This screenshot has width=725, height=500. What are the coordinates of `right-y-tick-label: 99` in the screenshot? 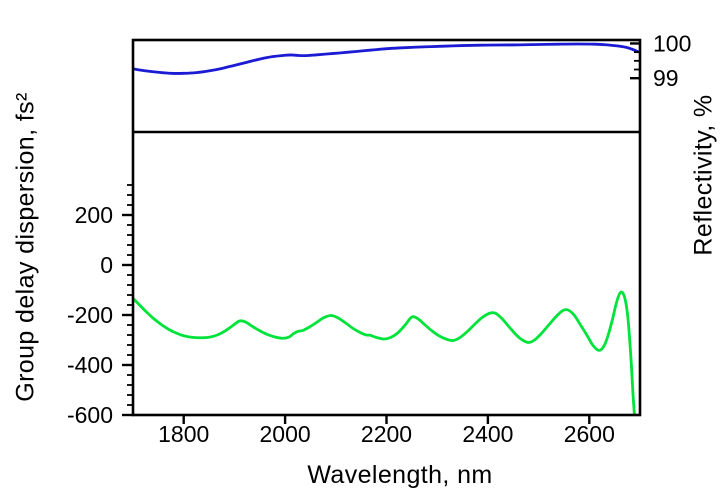 It's located at (666, 78).